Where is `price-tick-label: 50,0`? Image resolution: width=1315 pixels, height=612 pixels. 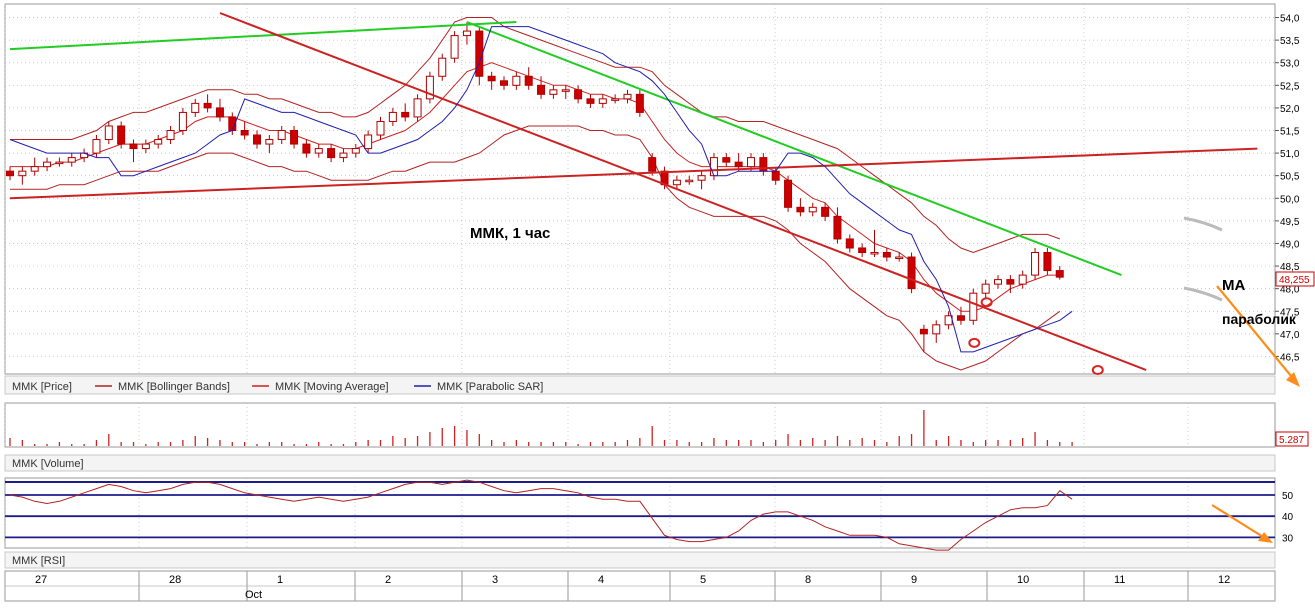 price-tick-label: 50,0 is located at coordinates (1290, 199).